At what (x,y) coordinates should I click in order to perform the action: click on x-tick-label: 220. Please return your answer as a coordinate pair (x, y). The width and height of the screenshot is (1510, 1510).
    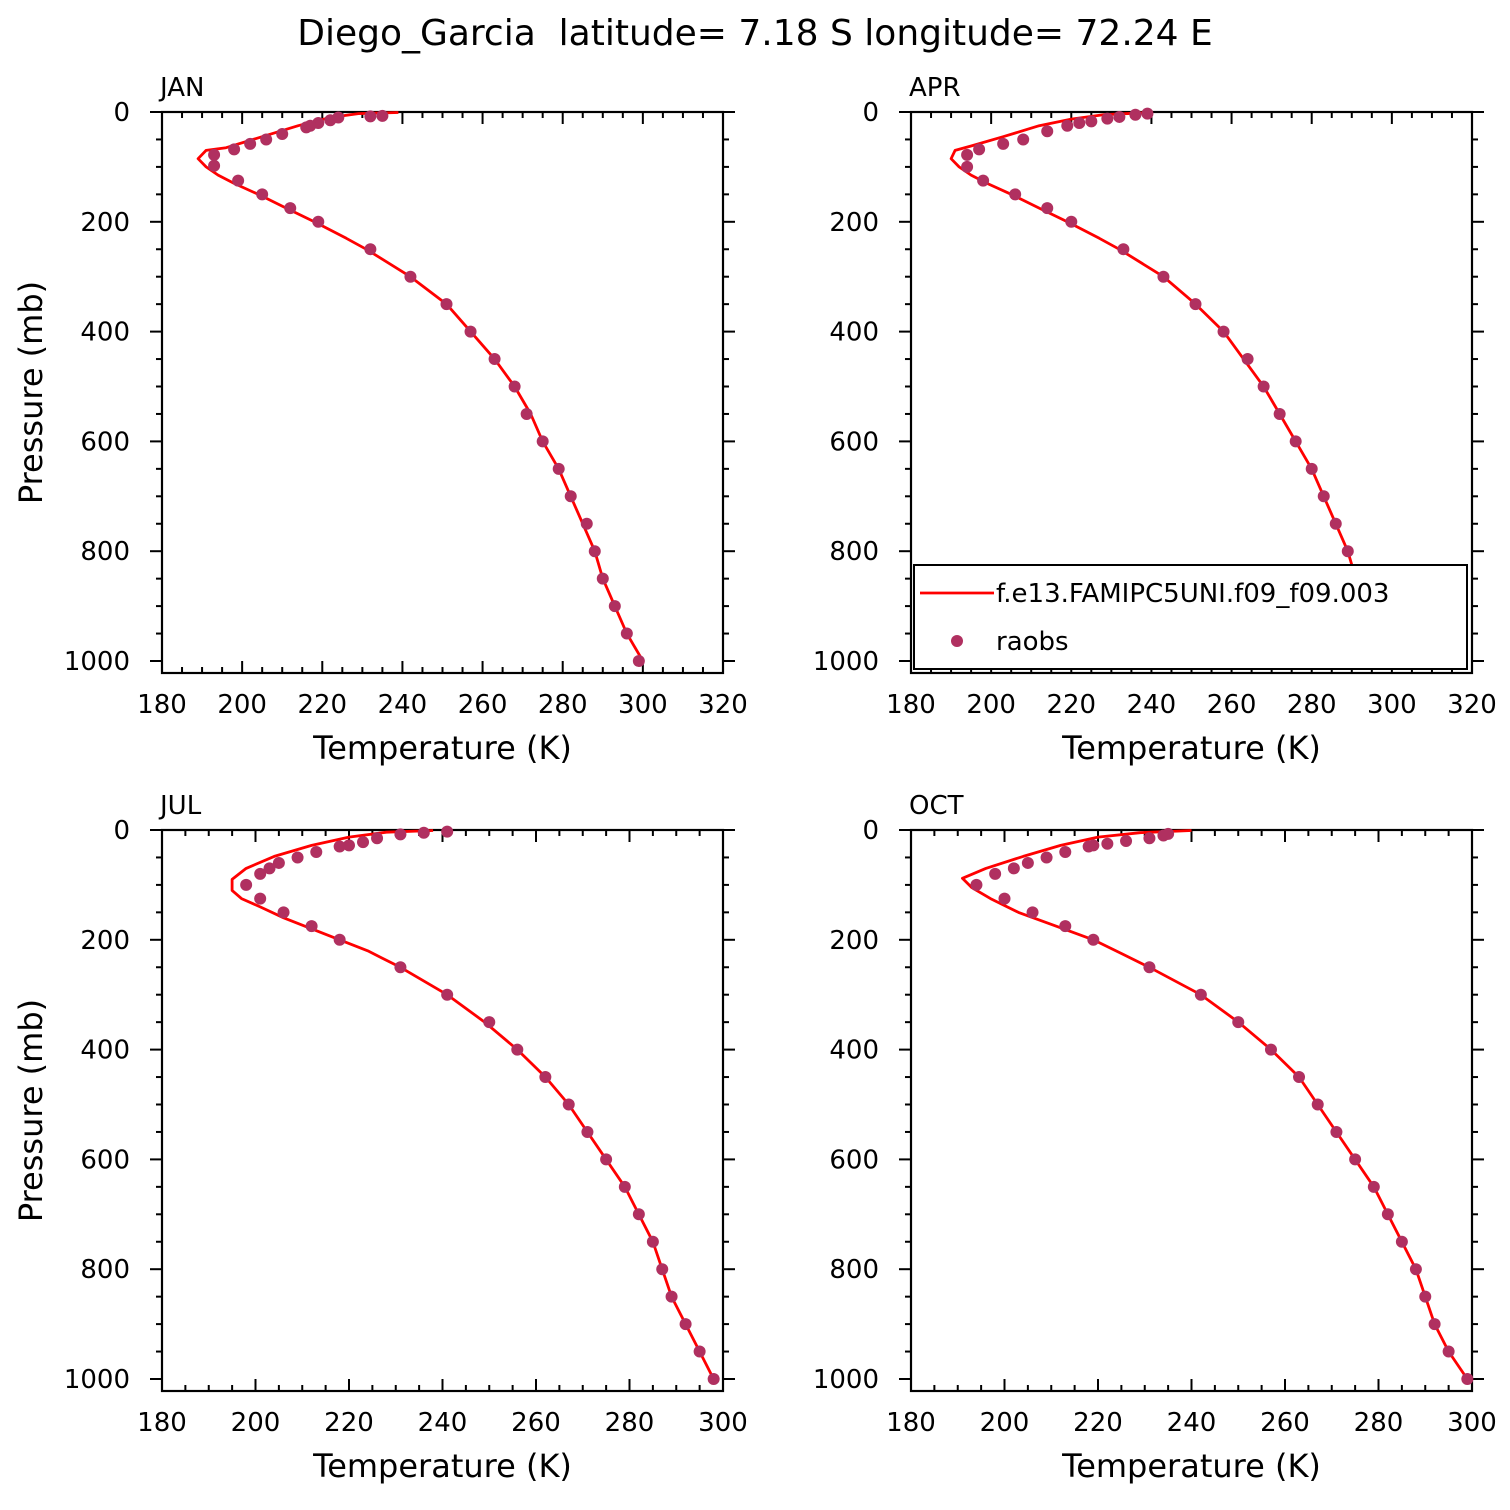
    Looking at the image, I should click on (1071, 705).